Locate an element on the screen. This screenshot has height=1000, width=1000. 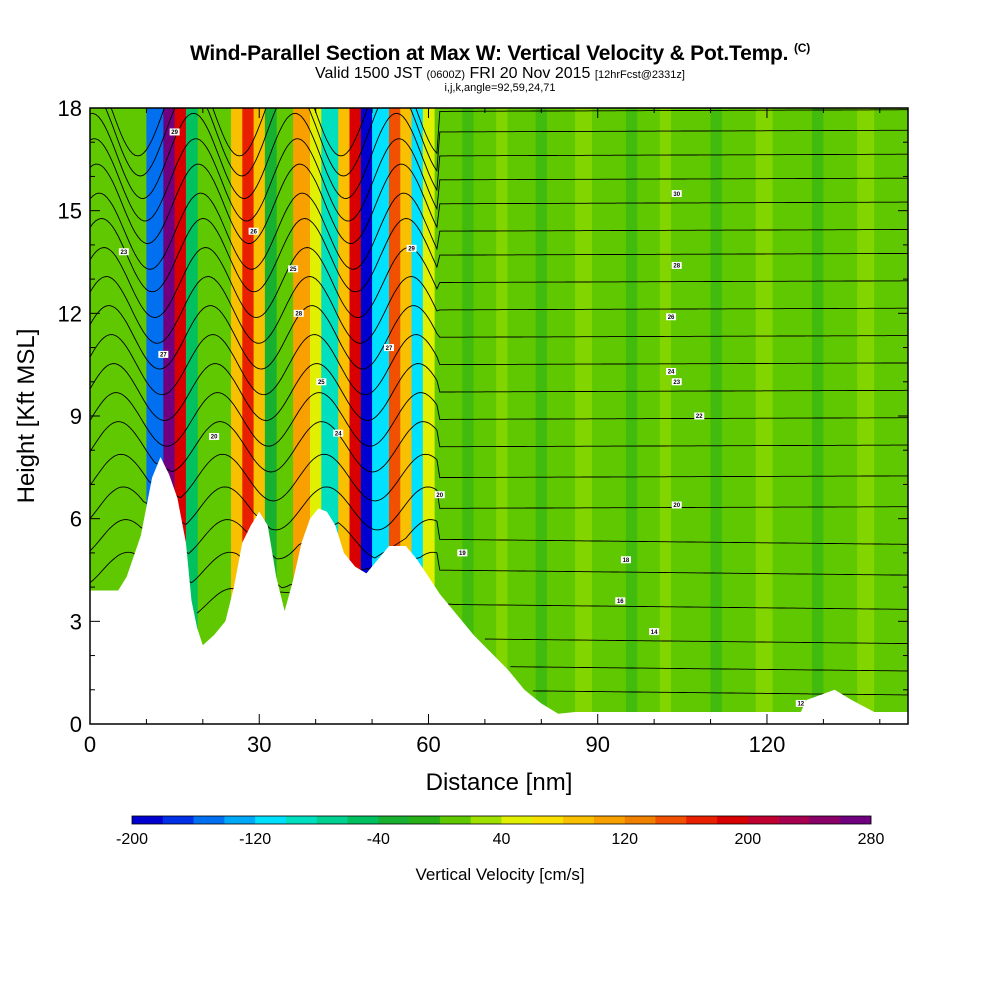
y-tick-label: 3 is located at coordinates (76, 621).